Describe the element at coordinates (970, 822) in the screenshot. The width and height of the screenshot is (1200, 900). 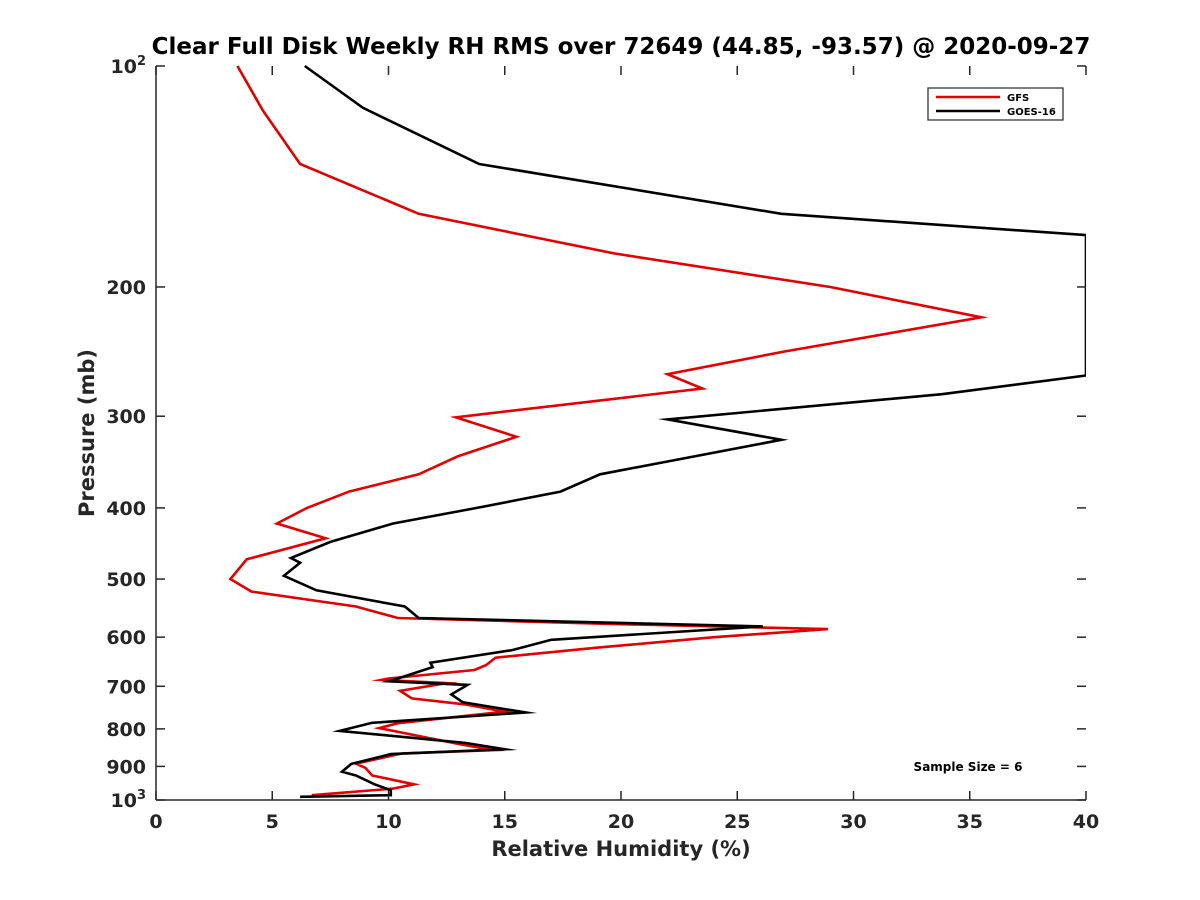
I see `x-tick-label: 35` at that location.